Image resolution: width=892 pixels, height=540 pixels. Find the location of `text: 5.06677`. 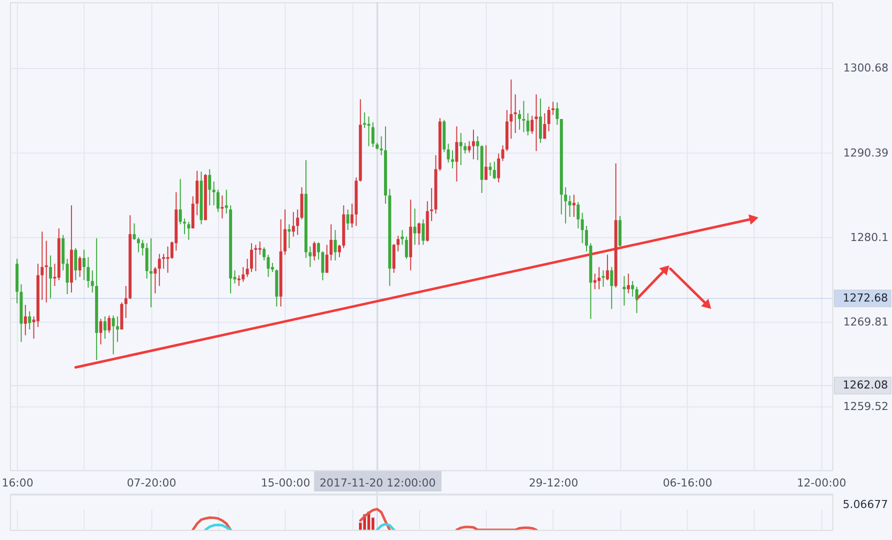

text: 5.06677 is located at coordinates (865, 504).